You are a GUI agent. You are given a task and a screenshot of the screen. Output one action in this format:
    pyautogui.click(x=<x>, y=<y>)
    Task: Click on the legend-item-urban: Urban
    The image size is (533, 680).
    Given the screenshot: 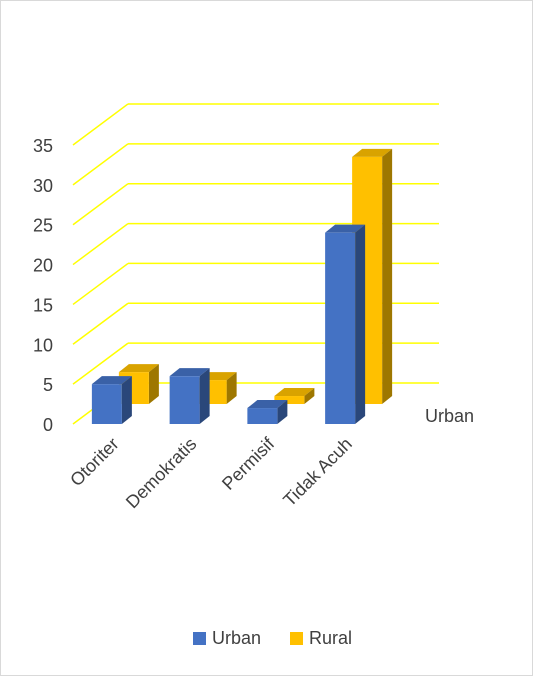 What is the action you would take?
    pyautogui.click(x=227, y=638)
    